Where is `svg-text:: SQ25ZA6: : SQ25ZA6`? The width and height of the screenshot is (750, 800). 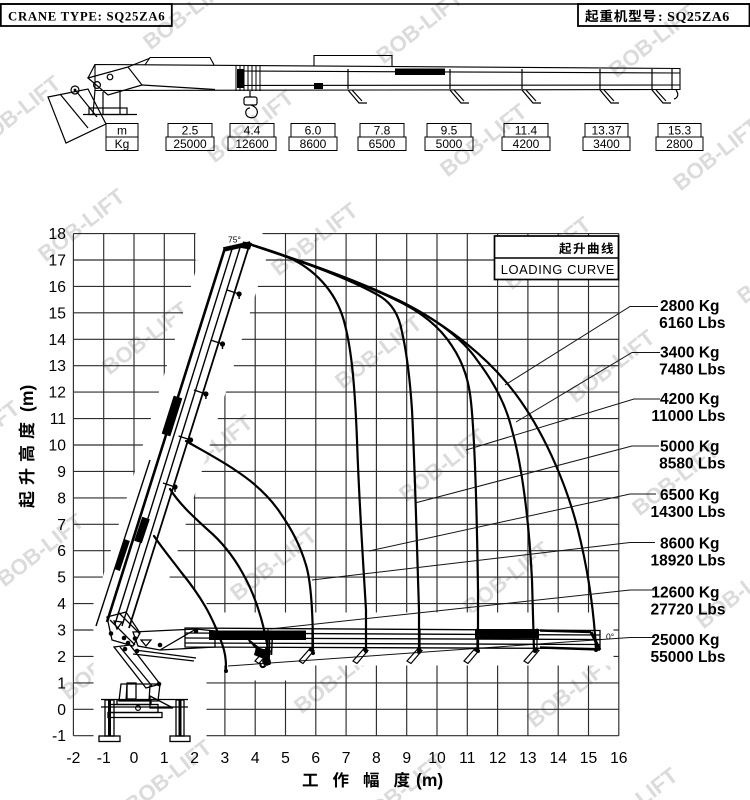
svg-text:: SQ25ZA6: : SQ25ZA6 is located at coordinates (694, 17).